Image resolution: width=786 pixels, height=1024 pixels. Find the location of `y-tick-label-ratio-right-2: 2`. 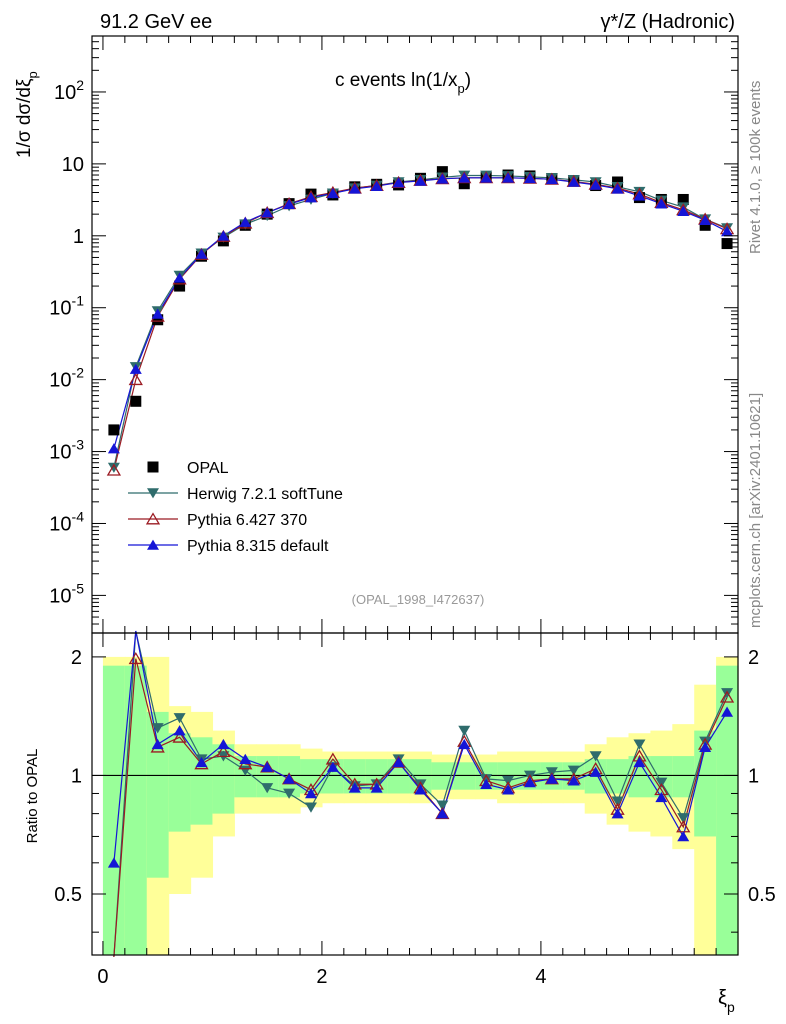

y-tick-label-ratio-right-2: 2 is located at coordinates (753, 658).